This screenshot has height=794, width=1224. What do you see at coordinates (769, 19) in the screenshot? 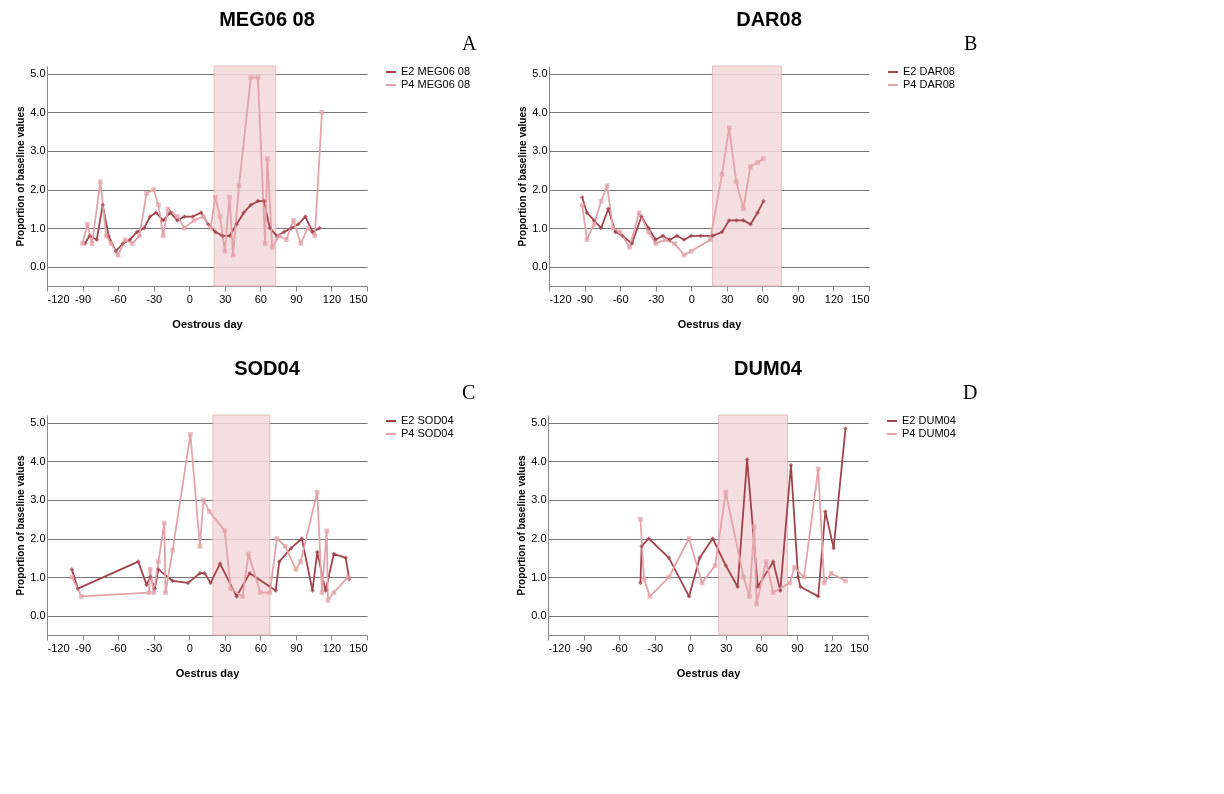
I see `chart-title: DAR08` at bounding box center [769, 19].